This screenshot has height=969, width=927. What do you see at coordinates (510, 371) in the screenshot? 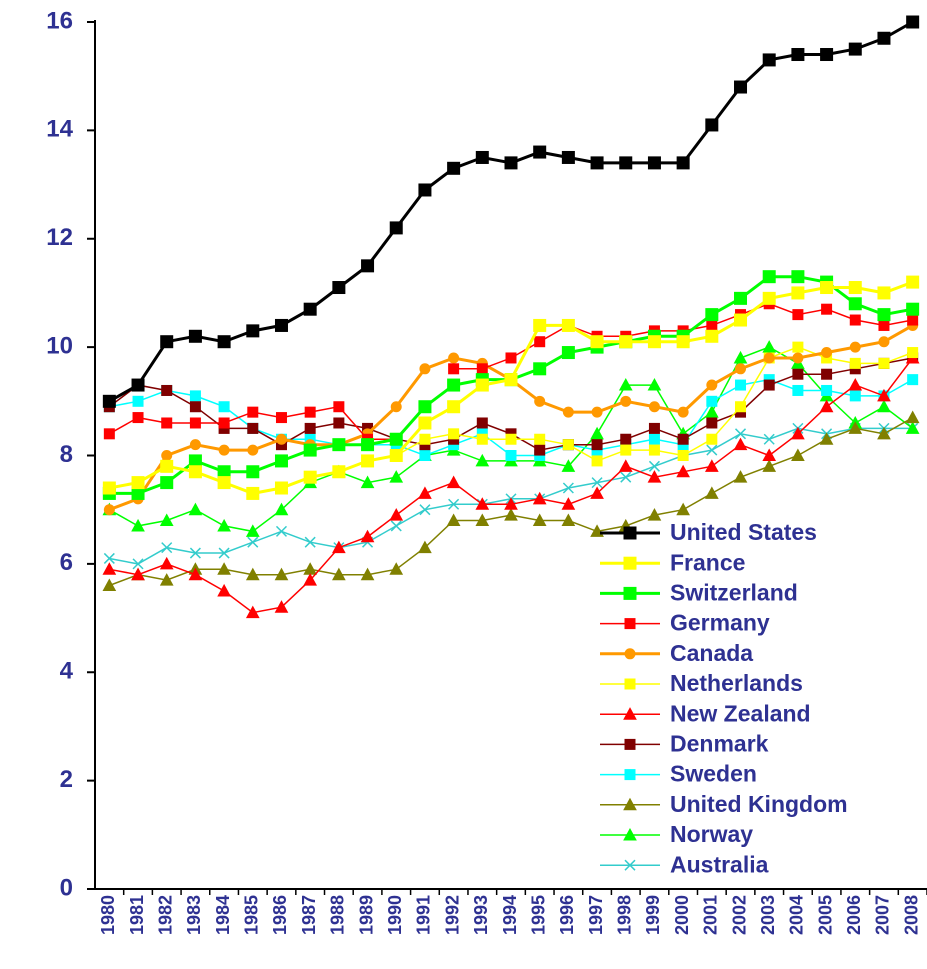
I see `series-line` at bounding box center [510, 371].